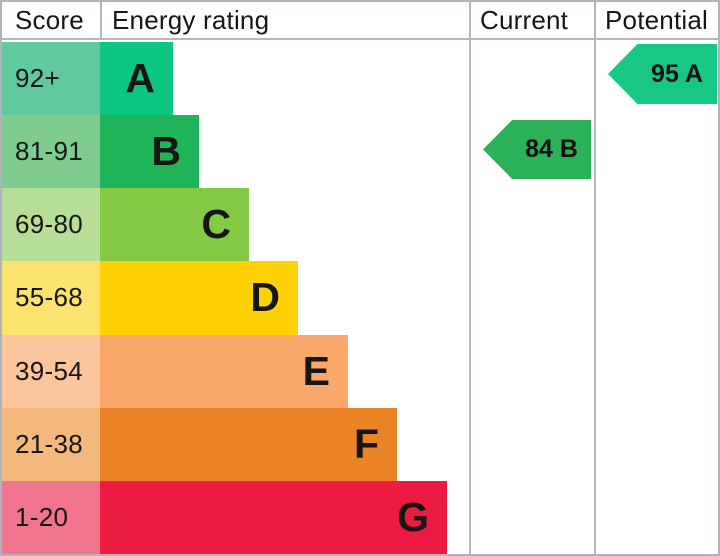 The height and width of the screenshot is (556, 720). What do you see at coordinates (199, 298) in the screenshot?
I see `rating-bar-d: D` at bounding box center [199, 298].